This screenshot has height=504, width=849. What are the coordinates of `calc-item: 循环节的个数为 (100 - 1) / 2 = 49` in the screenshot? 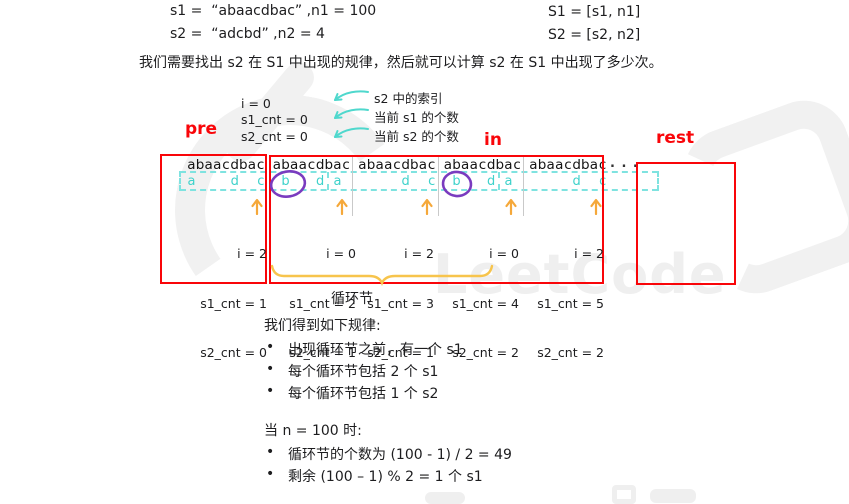 It's located at (400, 455).